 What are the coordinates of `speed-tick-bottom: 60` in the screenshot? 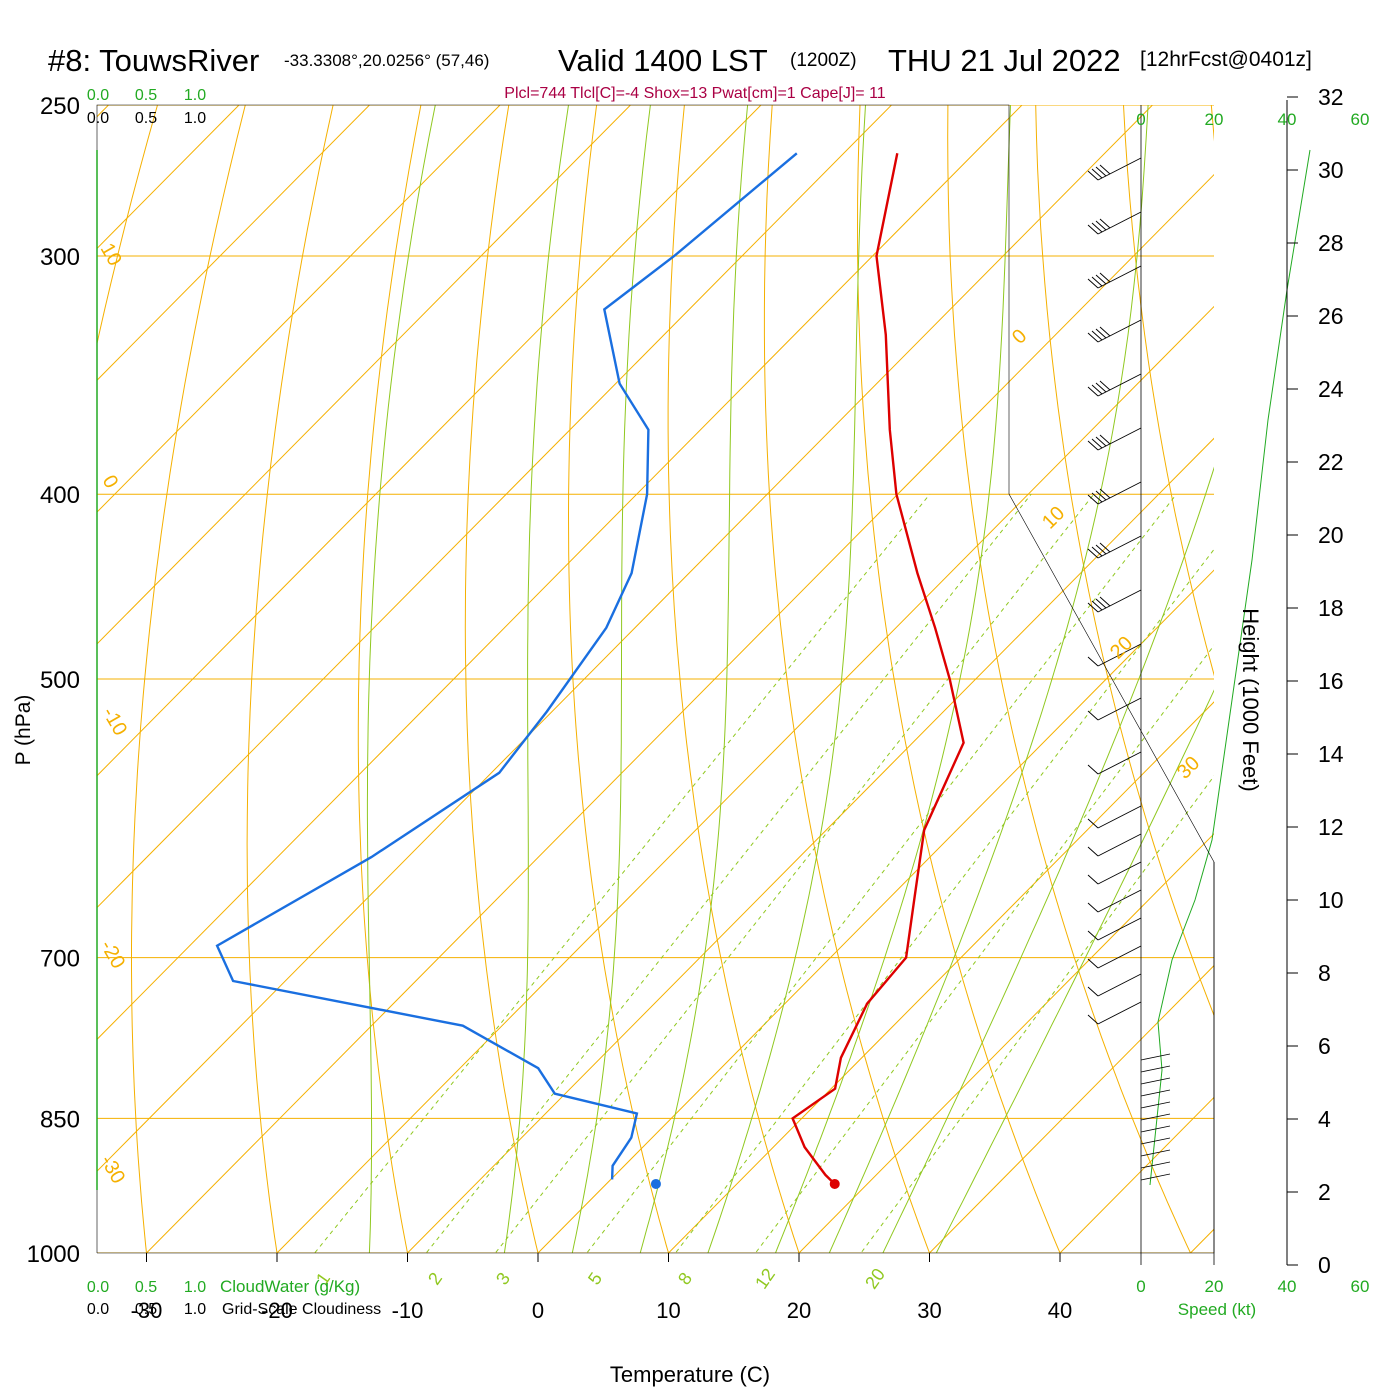 It's located at (1360, 1286).